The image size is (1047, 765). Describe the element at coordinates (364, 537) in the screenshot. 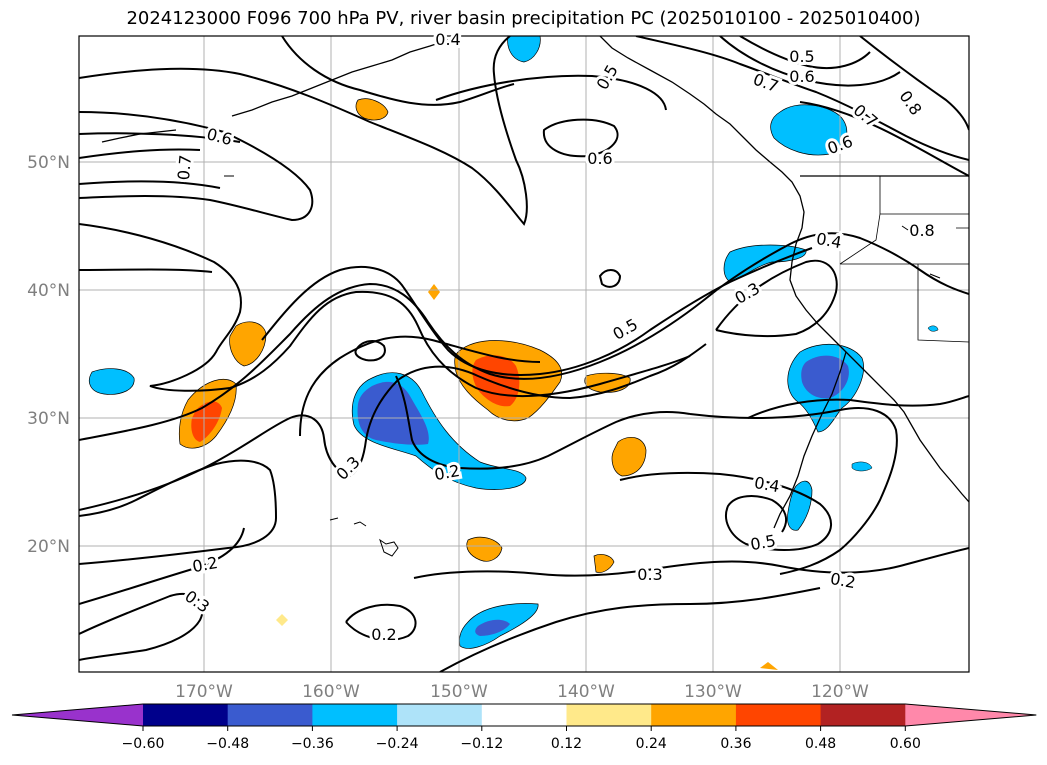

I see `hawaii-islands` at that location.